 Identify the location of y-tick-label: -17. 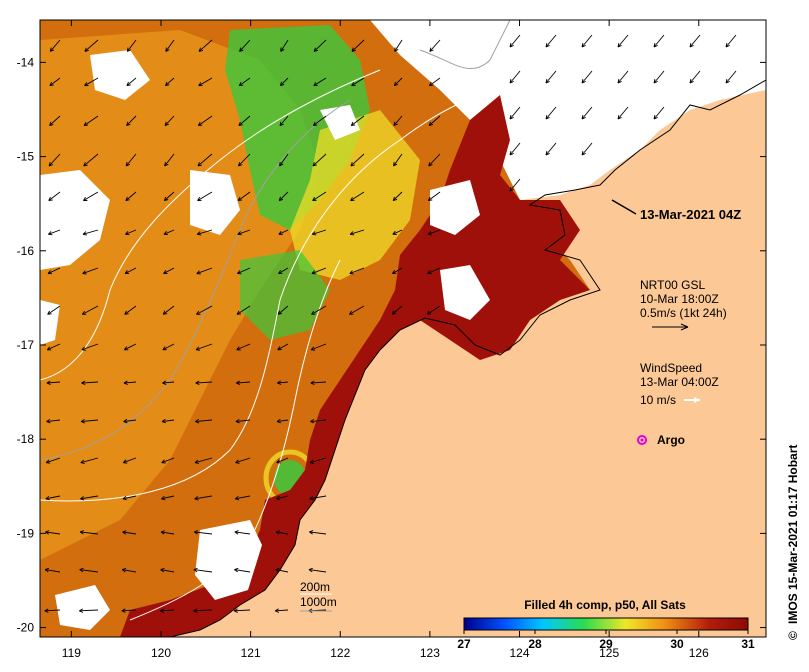
(26, 345).